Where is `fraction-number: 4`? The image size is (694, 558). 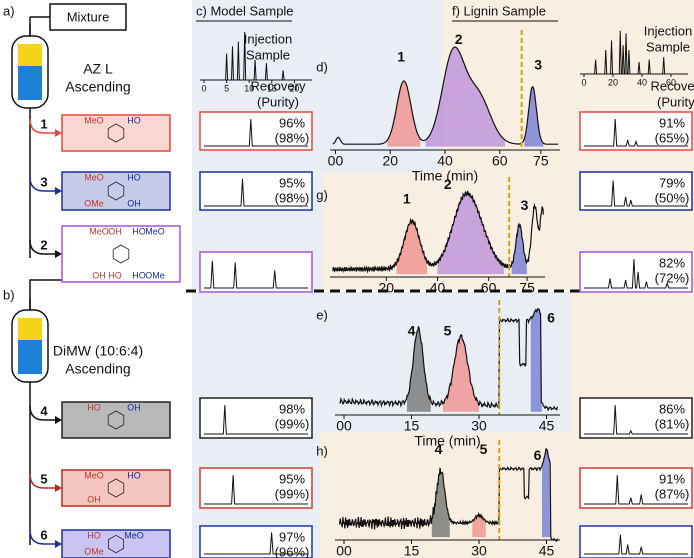
fraction-number: 4 is located at coordinates (44, 410).